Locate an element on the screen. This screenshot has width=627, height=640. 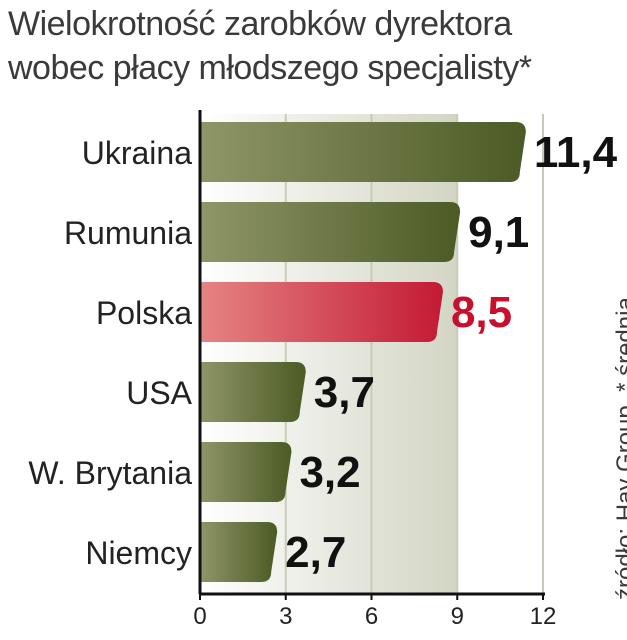
x-tick-labels: 0 3 6 9 12 is located at coordinates (374, 612).